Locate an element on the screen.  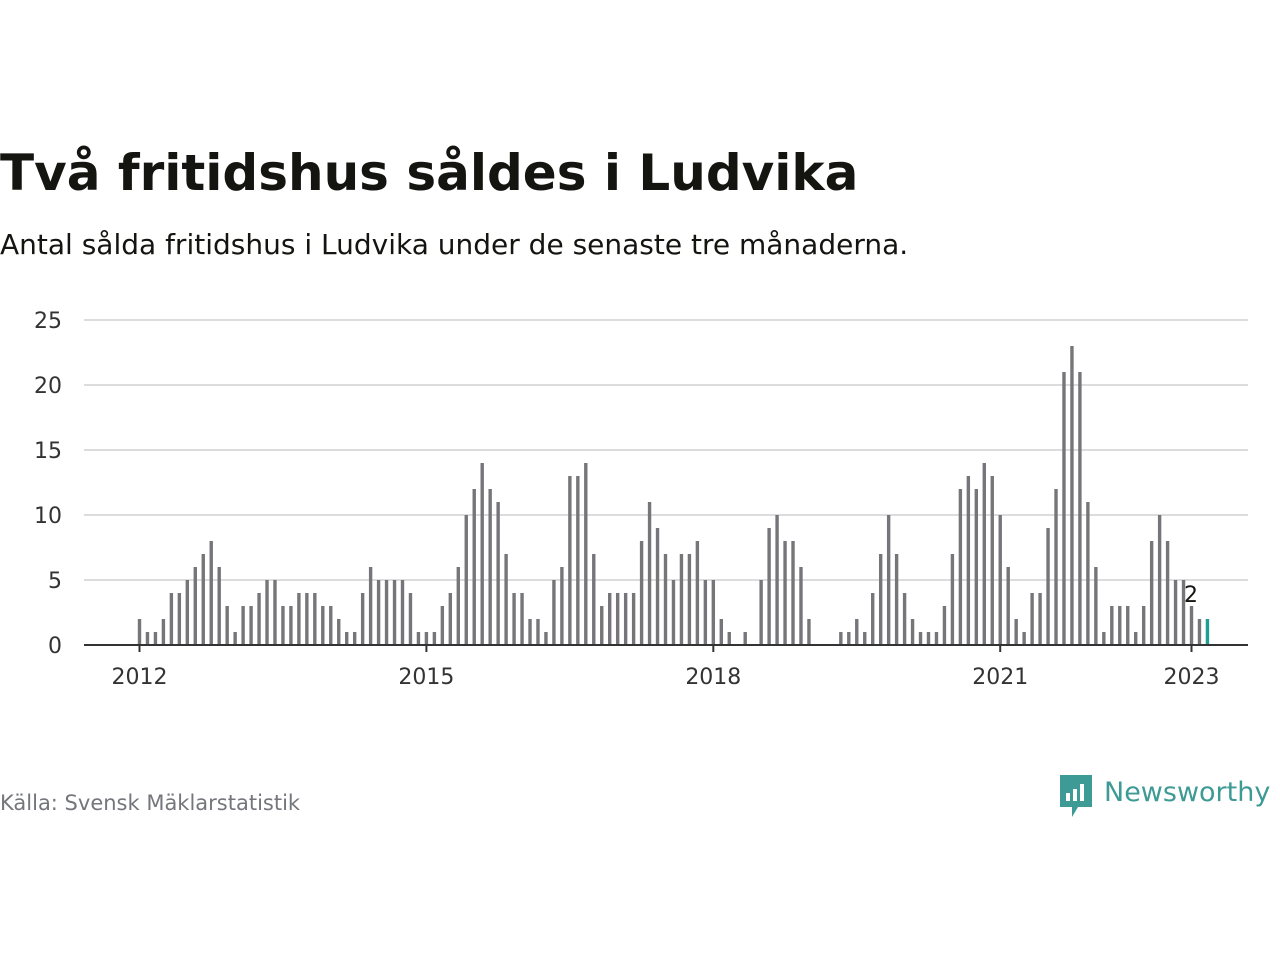
y-axis-tick-labels: 0 5 10 15 20 25 is located at coordinates (48, 484).